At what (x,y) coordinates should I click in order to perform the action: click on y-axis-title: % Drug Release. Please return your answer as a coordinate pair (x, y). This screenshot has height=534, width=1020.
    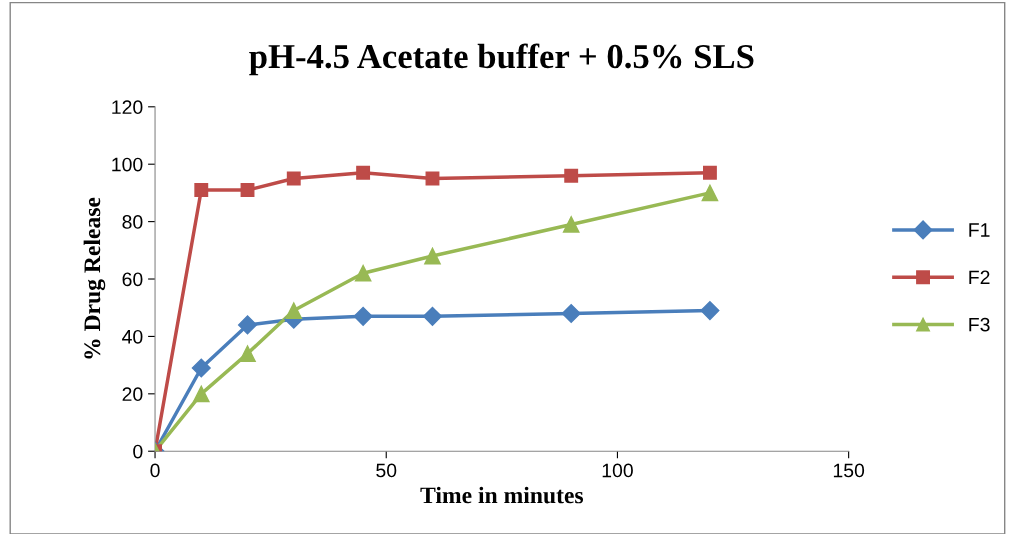
    Looking at the image, I should click on (94, 278).